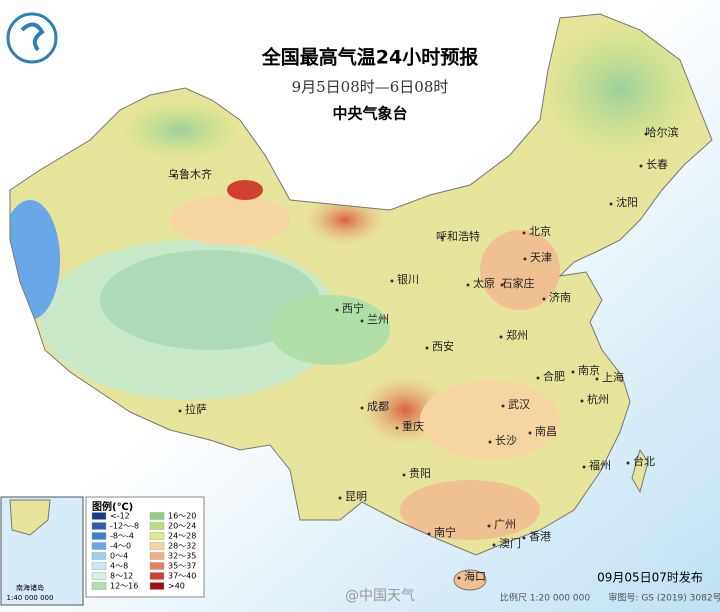 The height and width of the screenshot is (612, 720). I want to click on city-label: 澳门, so click(510, 543).